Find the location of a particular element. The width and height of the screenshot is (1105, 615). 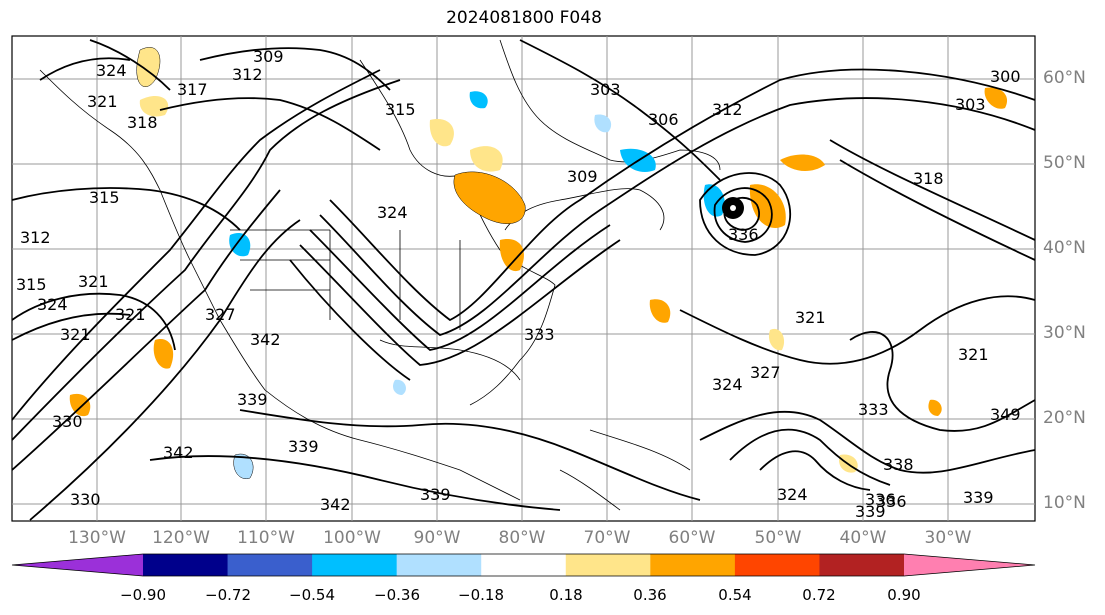

lon-label: 30°W is located at coordinates (948, 538).